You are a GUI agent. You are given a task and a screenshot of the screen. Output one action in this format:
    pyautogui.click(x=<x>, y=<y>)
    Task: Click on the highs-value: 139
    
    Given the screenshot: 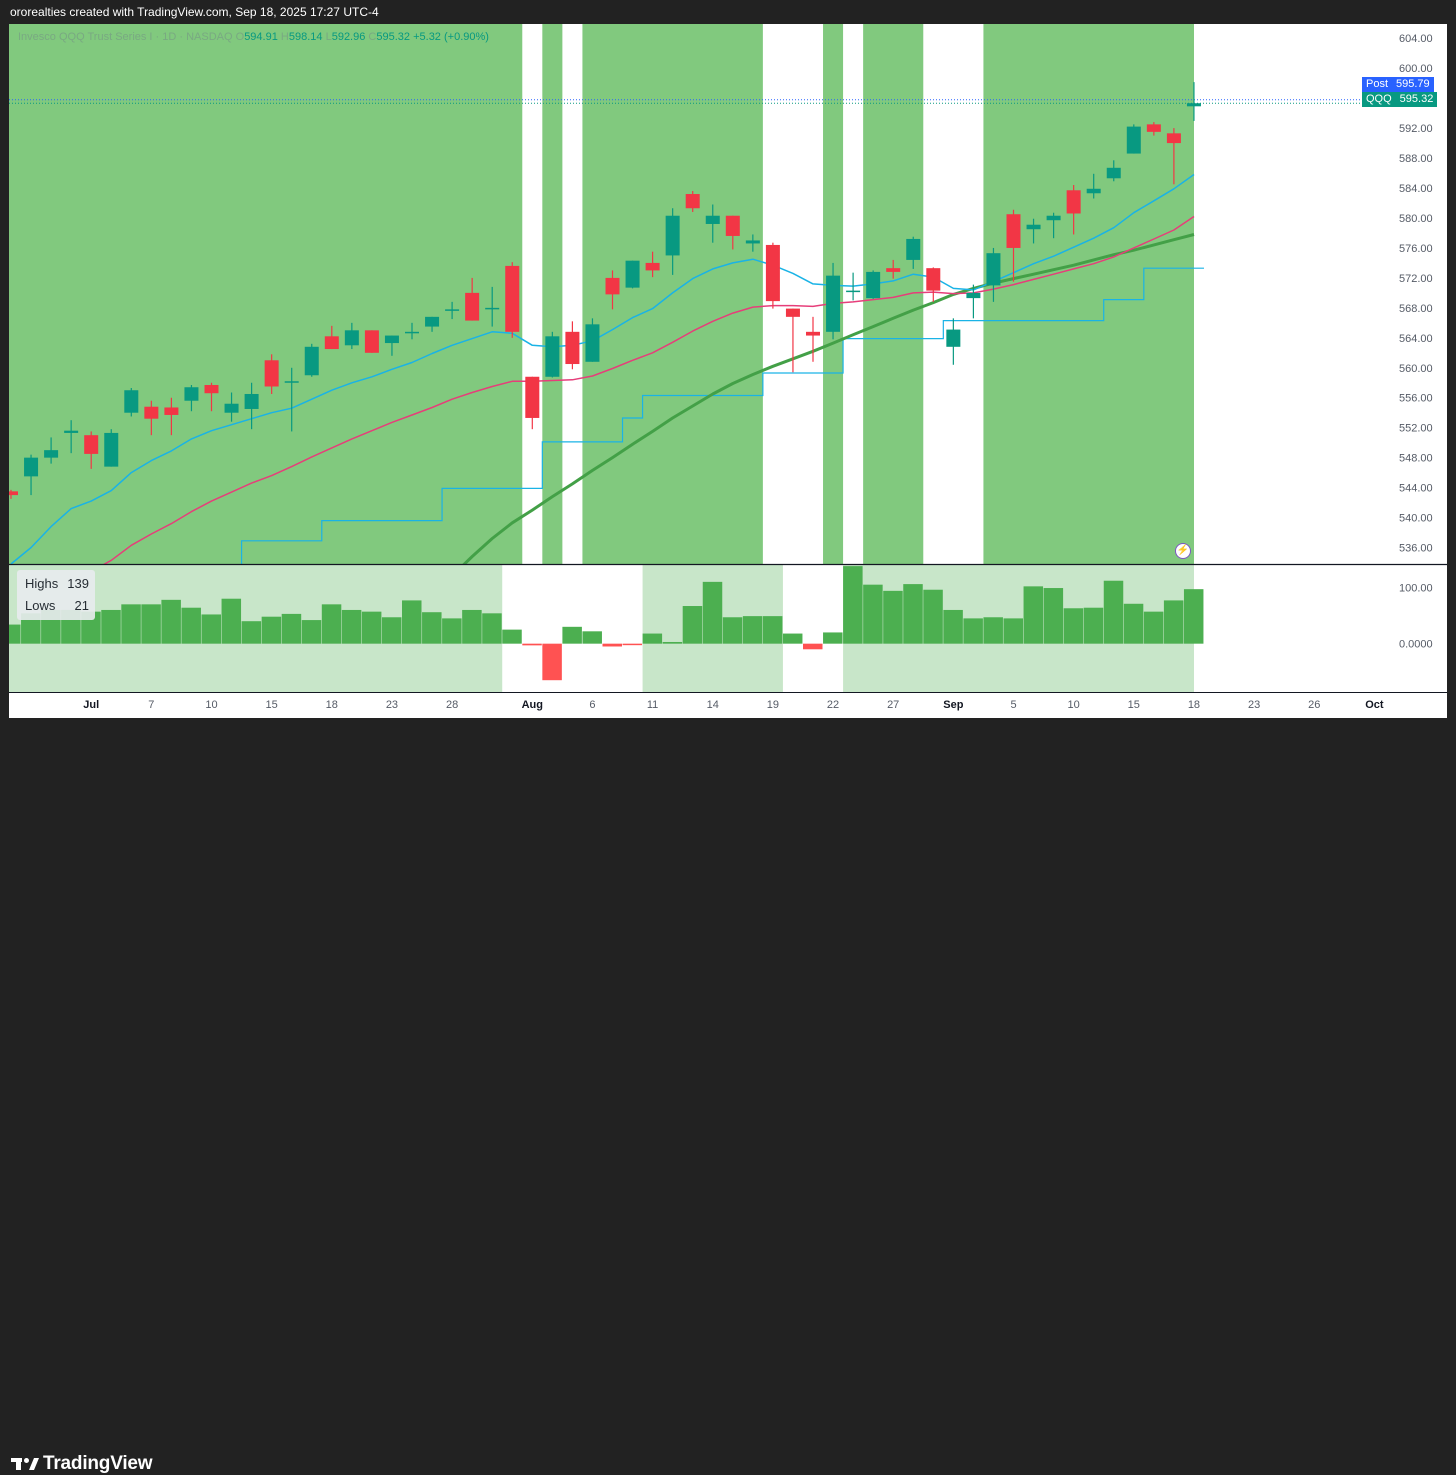 What is the action you would take?
    pyautogui.click(x=78, y=583)
    